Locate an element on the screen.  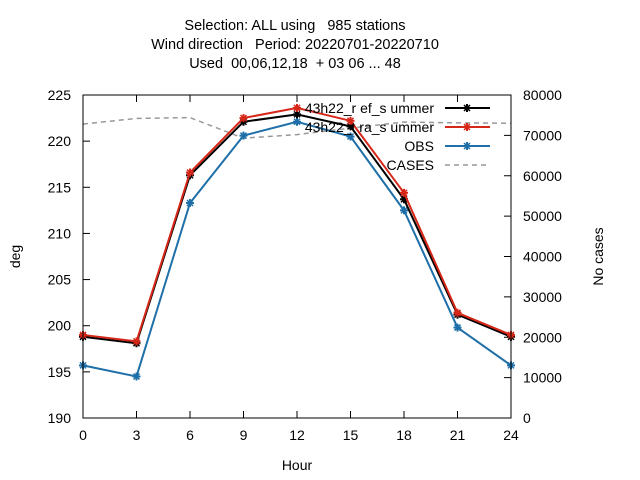
y2-tick-label: 40000 is located at coordinates (542, 257).